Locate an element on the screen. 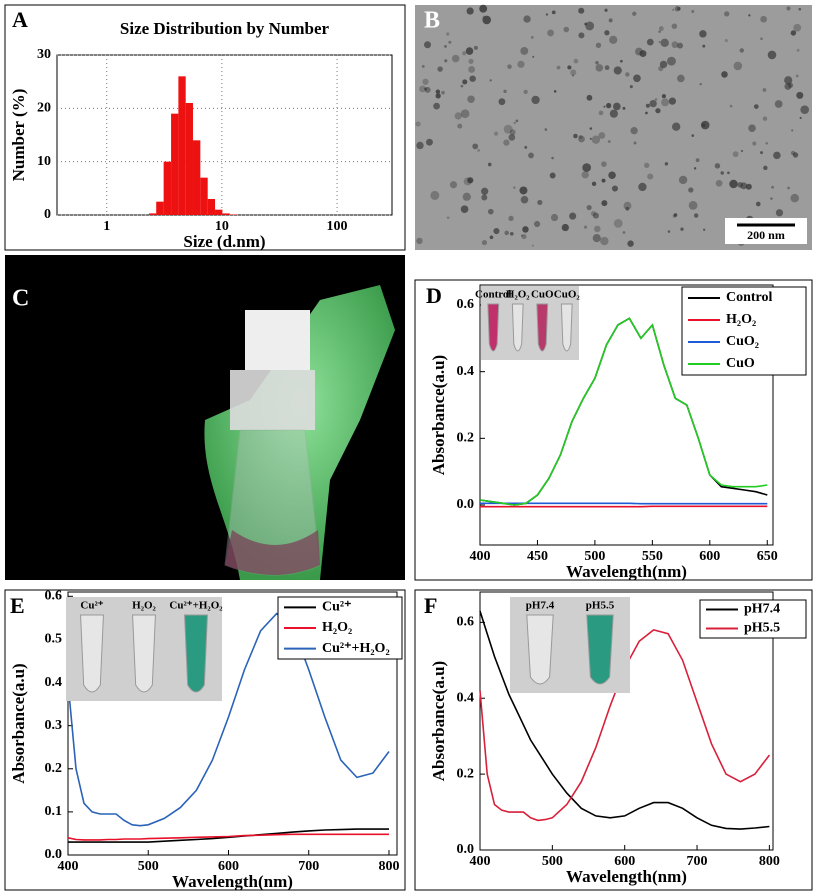 The height and width of the screenshot is (895, 817). y-tick-label: 0.6 is located at coordinates (466, 622).